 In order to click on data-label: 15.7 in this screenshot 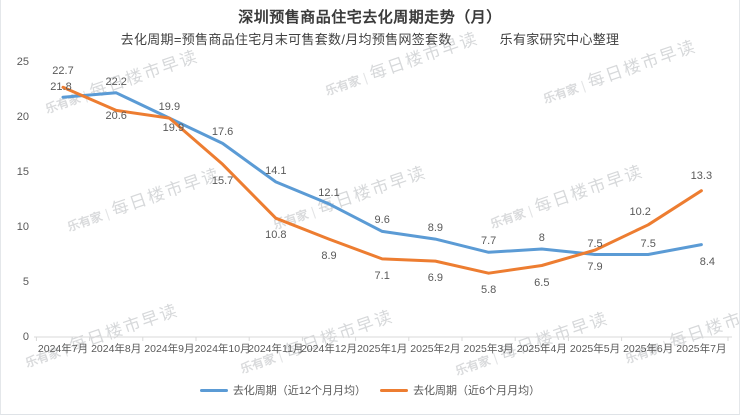, I will do `click(222, 181)`.